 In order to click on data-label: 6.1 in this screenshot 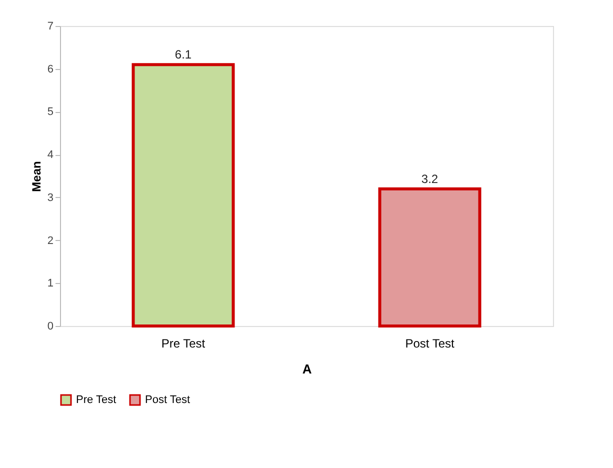, I will do `click(183, 55)`.